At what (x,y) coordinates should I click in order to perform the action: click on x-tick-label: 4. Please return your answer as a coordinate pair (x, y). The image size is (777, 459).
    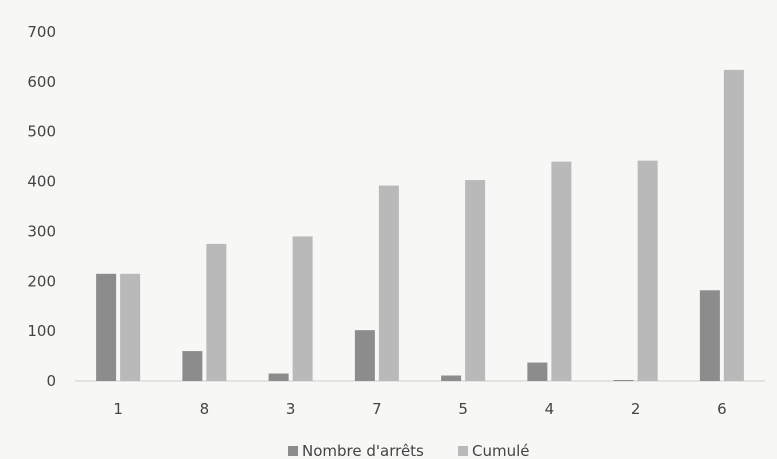
    Looking at the image, I should click on (550, 409).